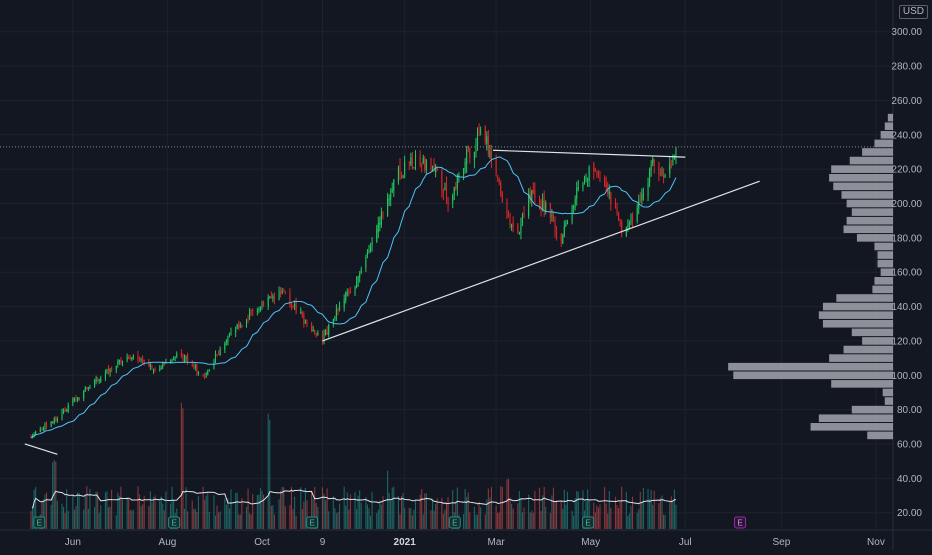 The height and width of the screenshot is (555, 932). What do you see at coordinates (496, 542) in the screenshot?
I see `time-tick-label: Mar` at bounding box center [496, 542].